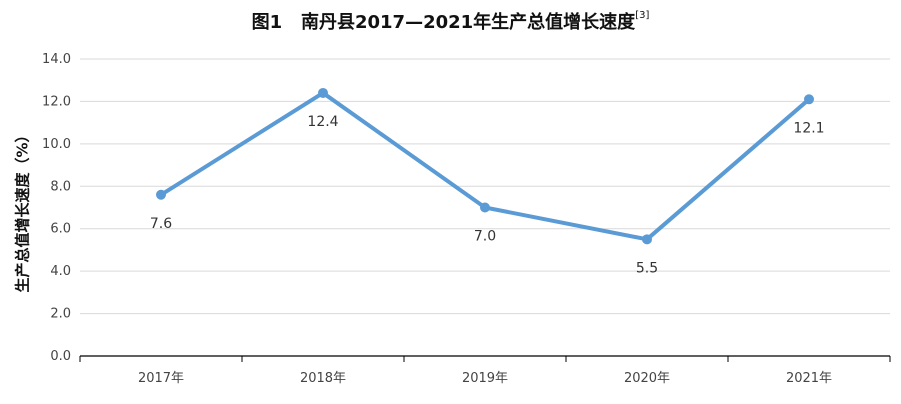 The height and width of the screenshot is (404, 901). Describe the element at coordinates (60, 356) in the screenshot. I see `y-tick-label: 0.0` at that location.